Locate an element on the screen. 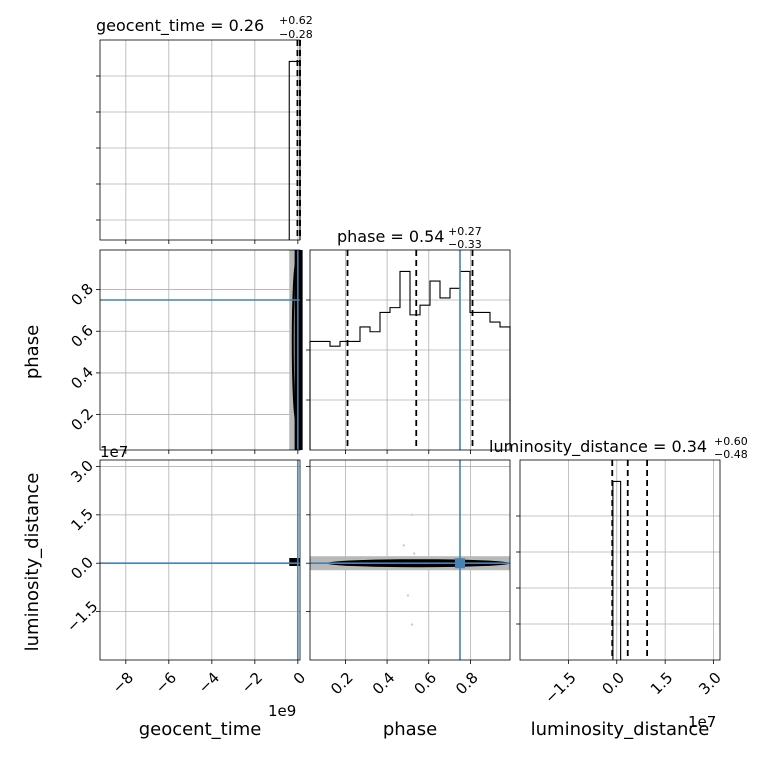 This screenshot has width=760, height=760. title-geocent-time: geocent_time = 0.26 +0.62 −0.28 is located at coordinates (204, 27).